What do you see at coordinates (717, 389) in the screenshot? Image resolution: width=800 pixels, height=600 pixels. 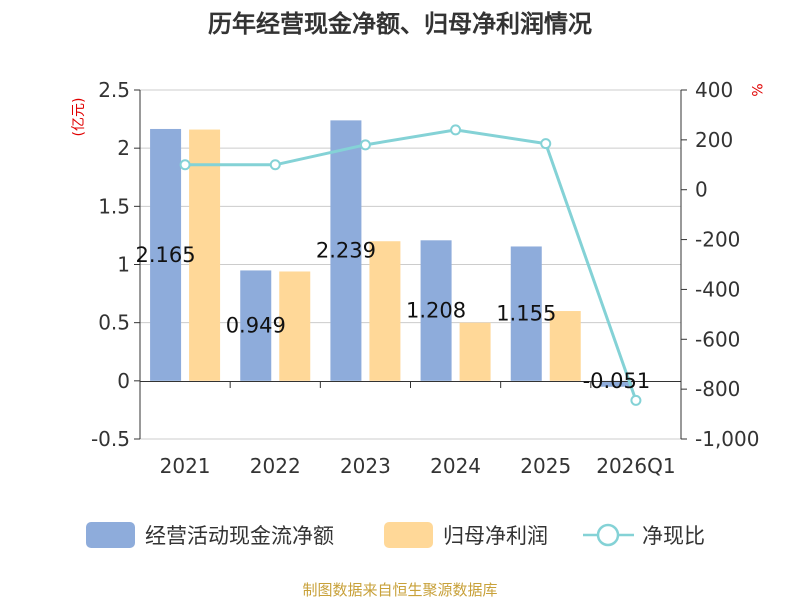 I see `right-tick-label: -800` at bounding box center [717, 389].